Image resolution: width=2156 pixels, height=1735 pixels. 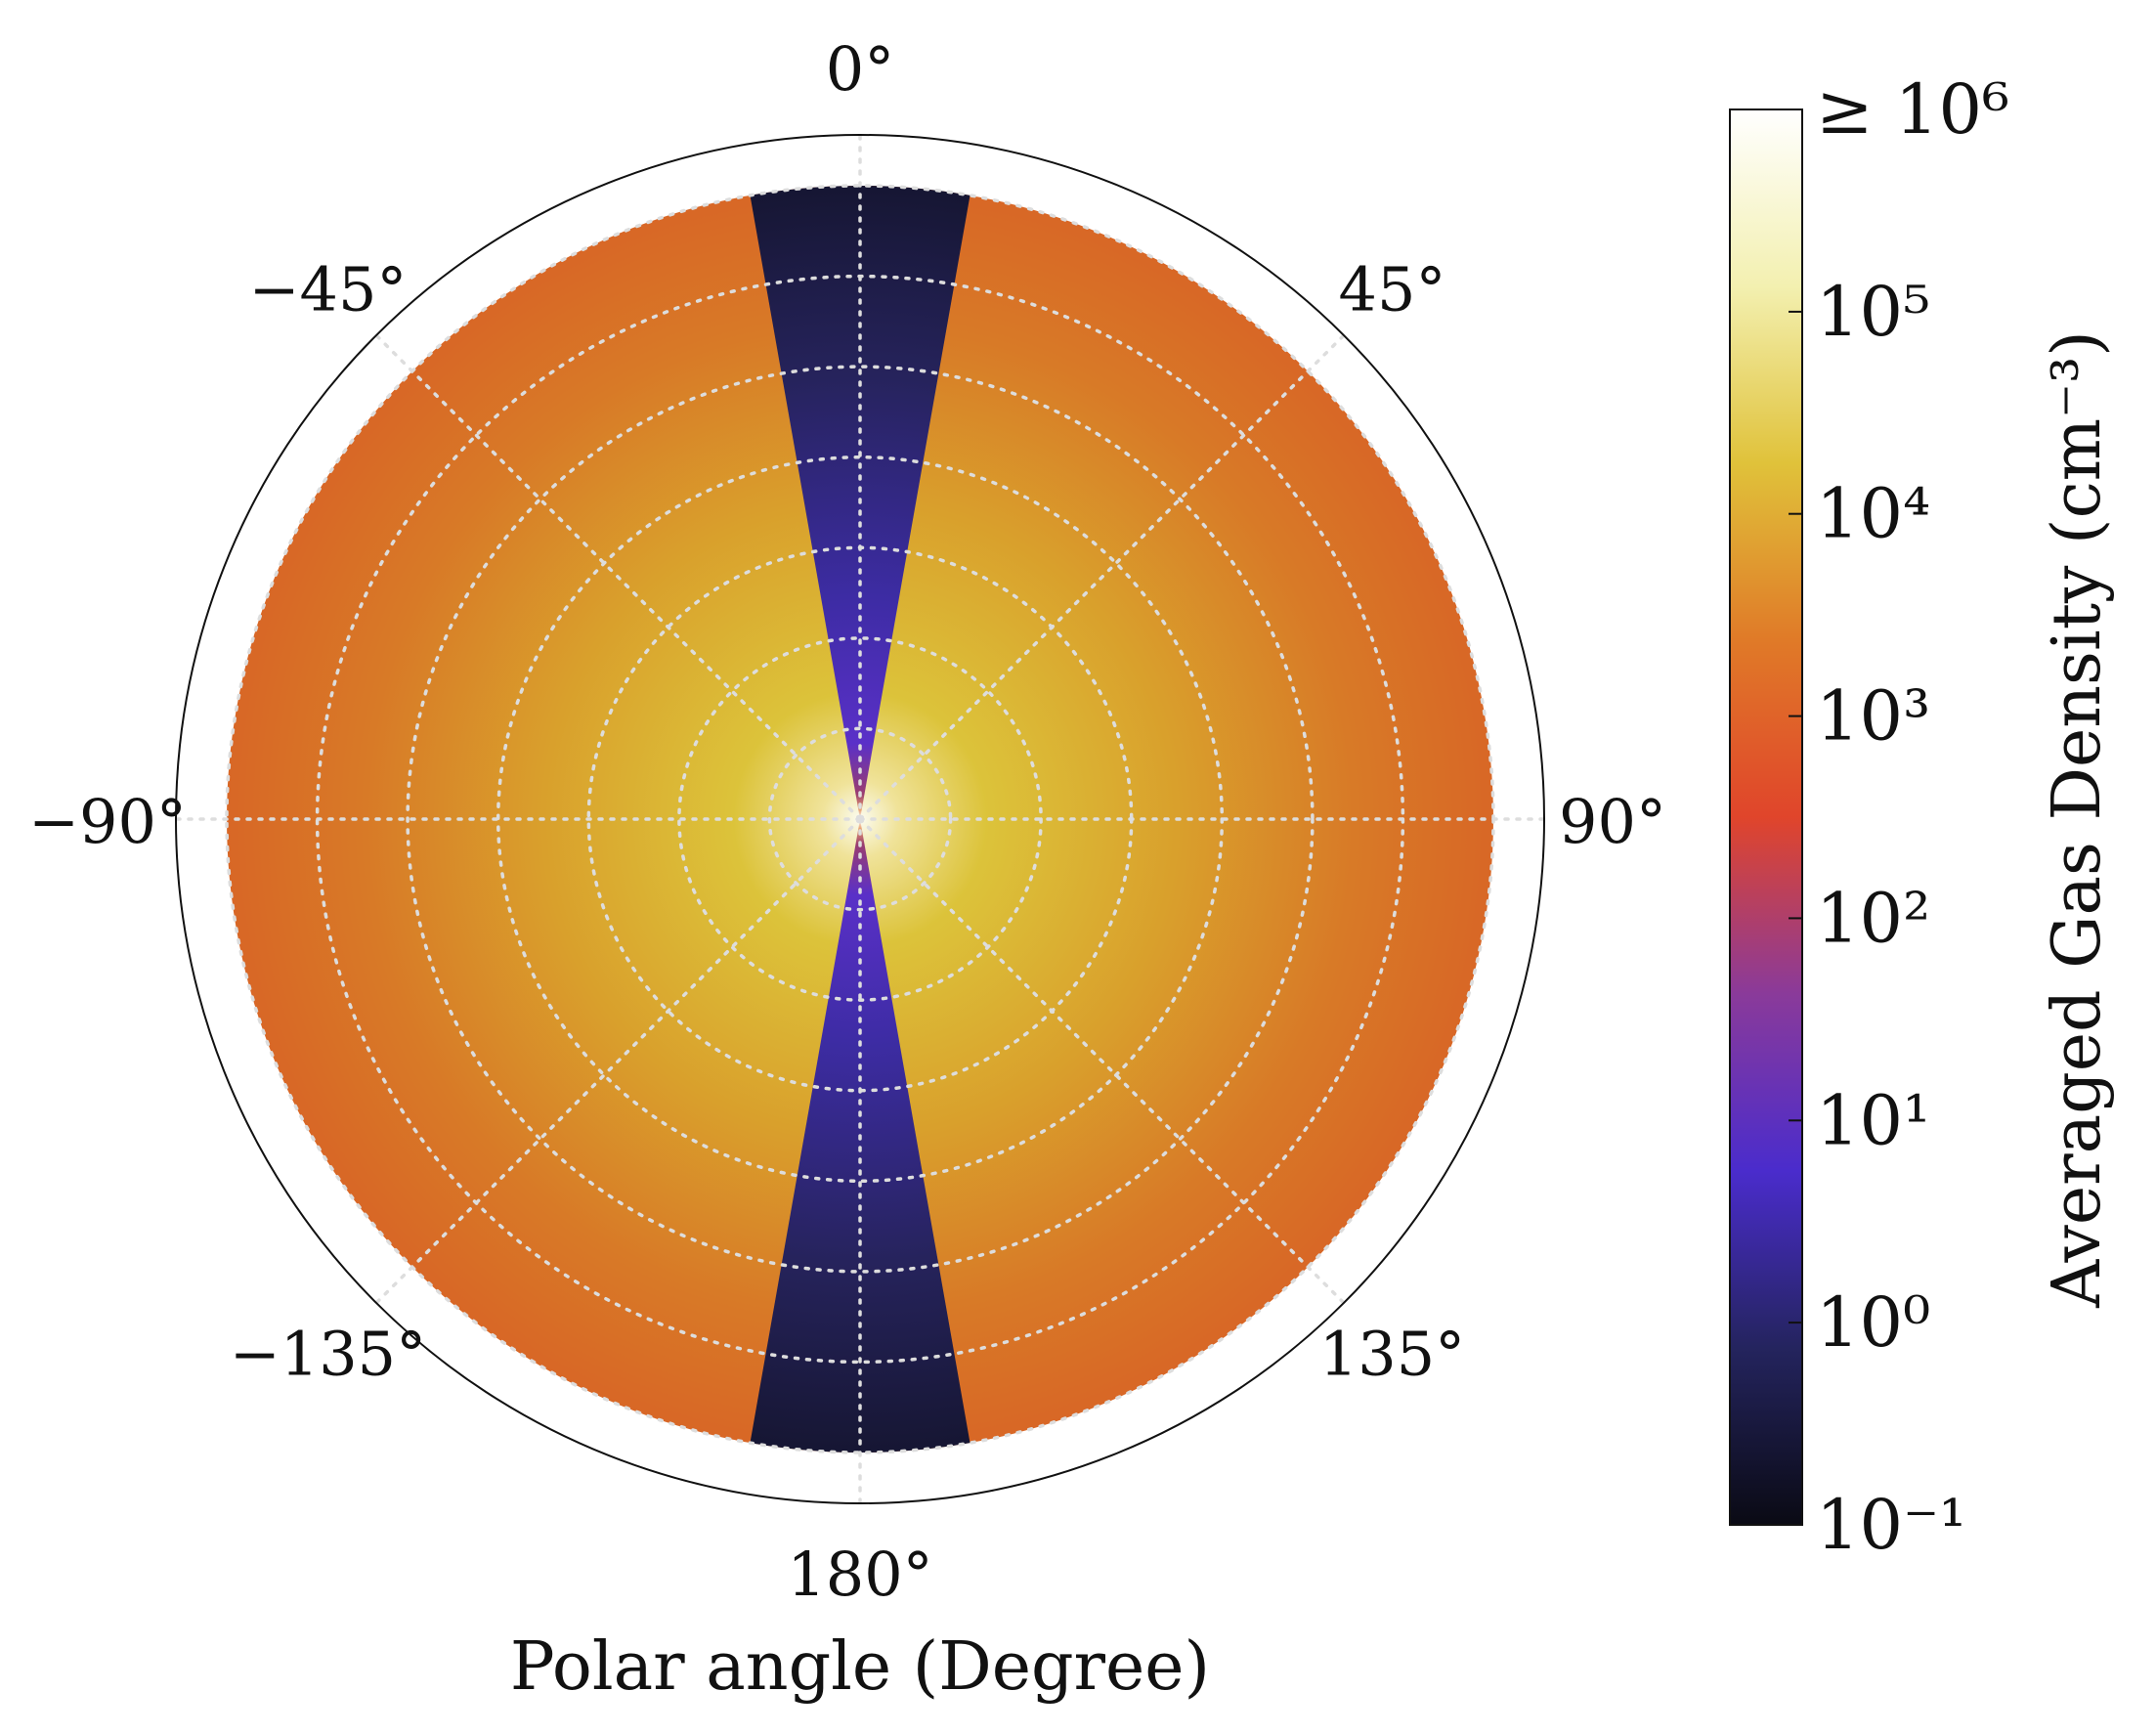 What do you see at coordinates (1392, 289) in the screenshot?
I see `angular-tick-label: 45°` at bounding box center [1392, 289].